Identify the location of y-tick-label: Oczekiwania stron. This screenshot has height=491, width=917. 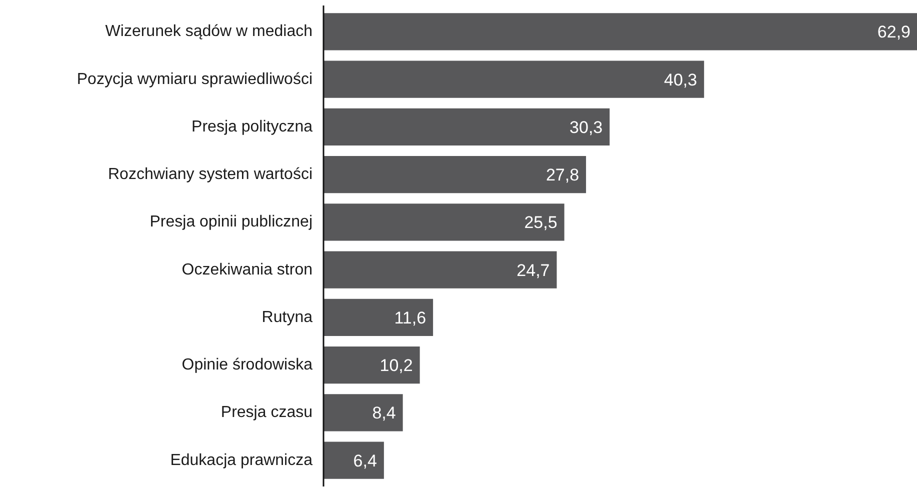
(247, 269).